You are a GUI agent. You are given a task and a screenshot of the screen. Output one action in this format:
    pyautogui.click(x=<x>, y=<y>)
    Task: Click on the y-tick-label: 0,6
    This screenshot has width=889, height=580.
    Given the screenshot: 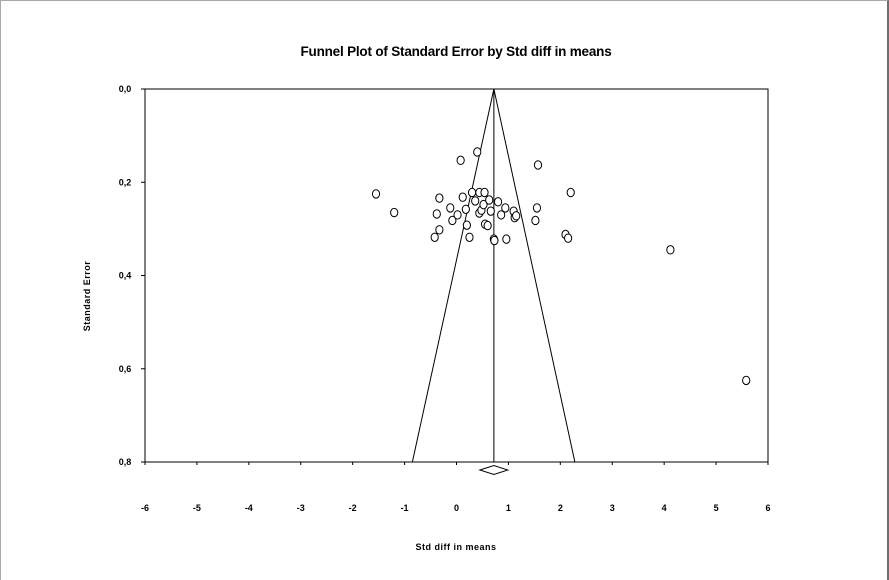 What is the action you would take?
    pyautogui.click(x=125, y=369)
    